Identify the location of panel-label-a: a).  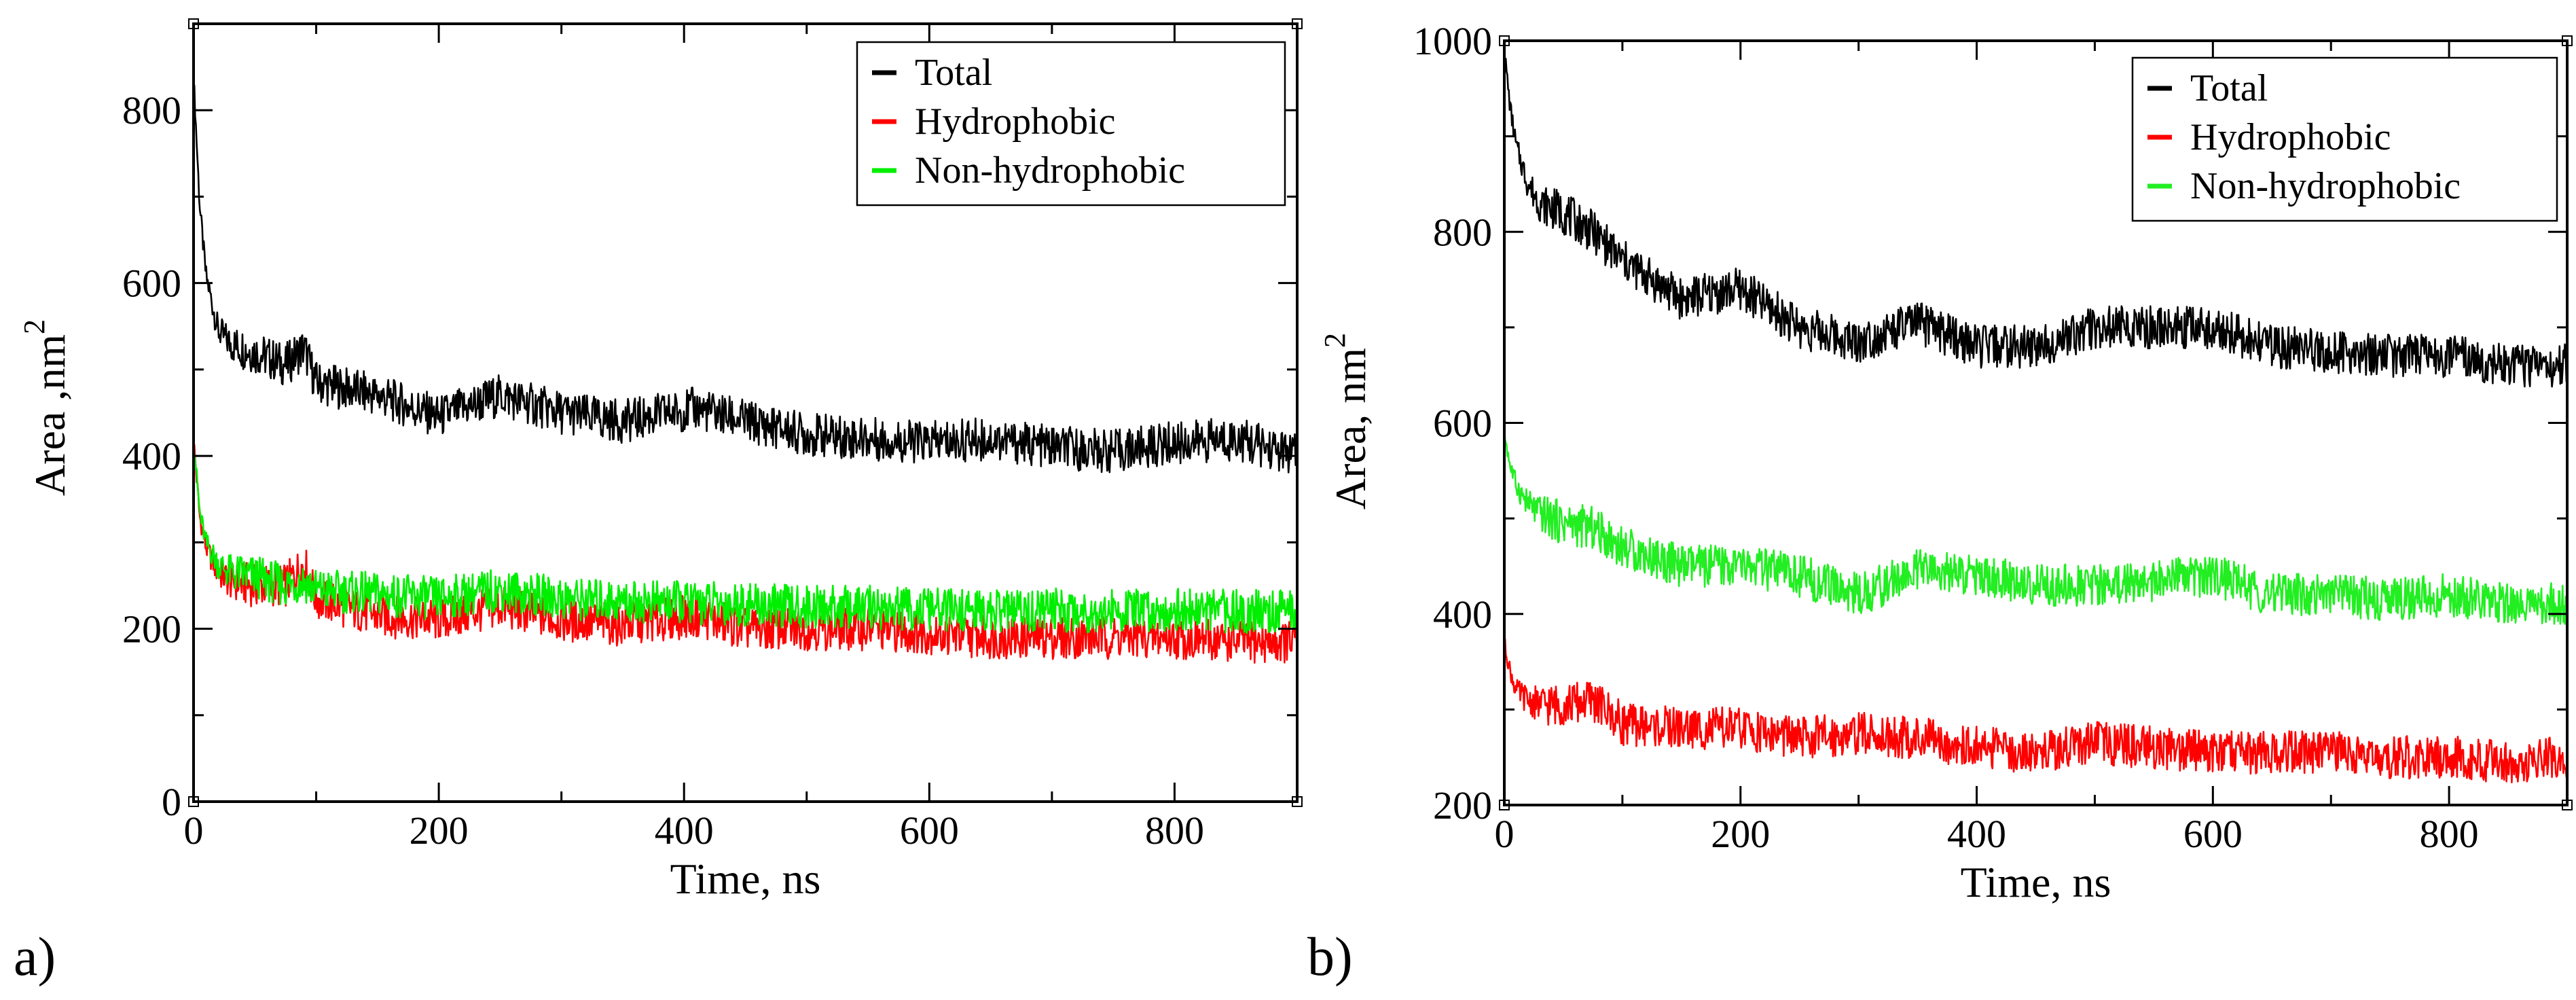
(35, 957).